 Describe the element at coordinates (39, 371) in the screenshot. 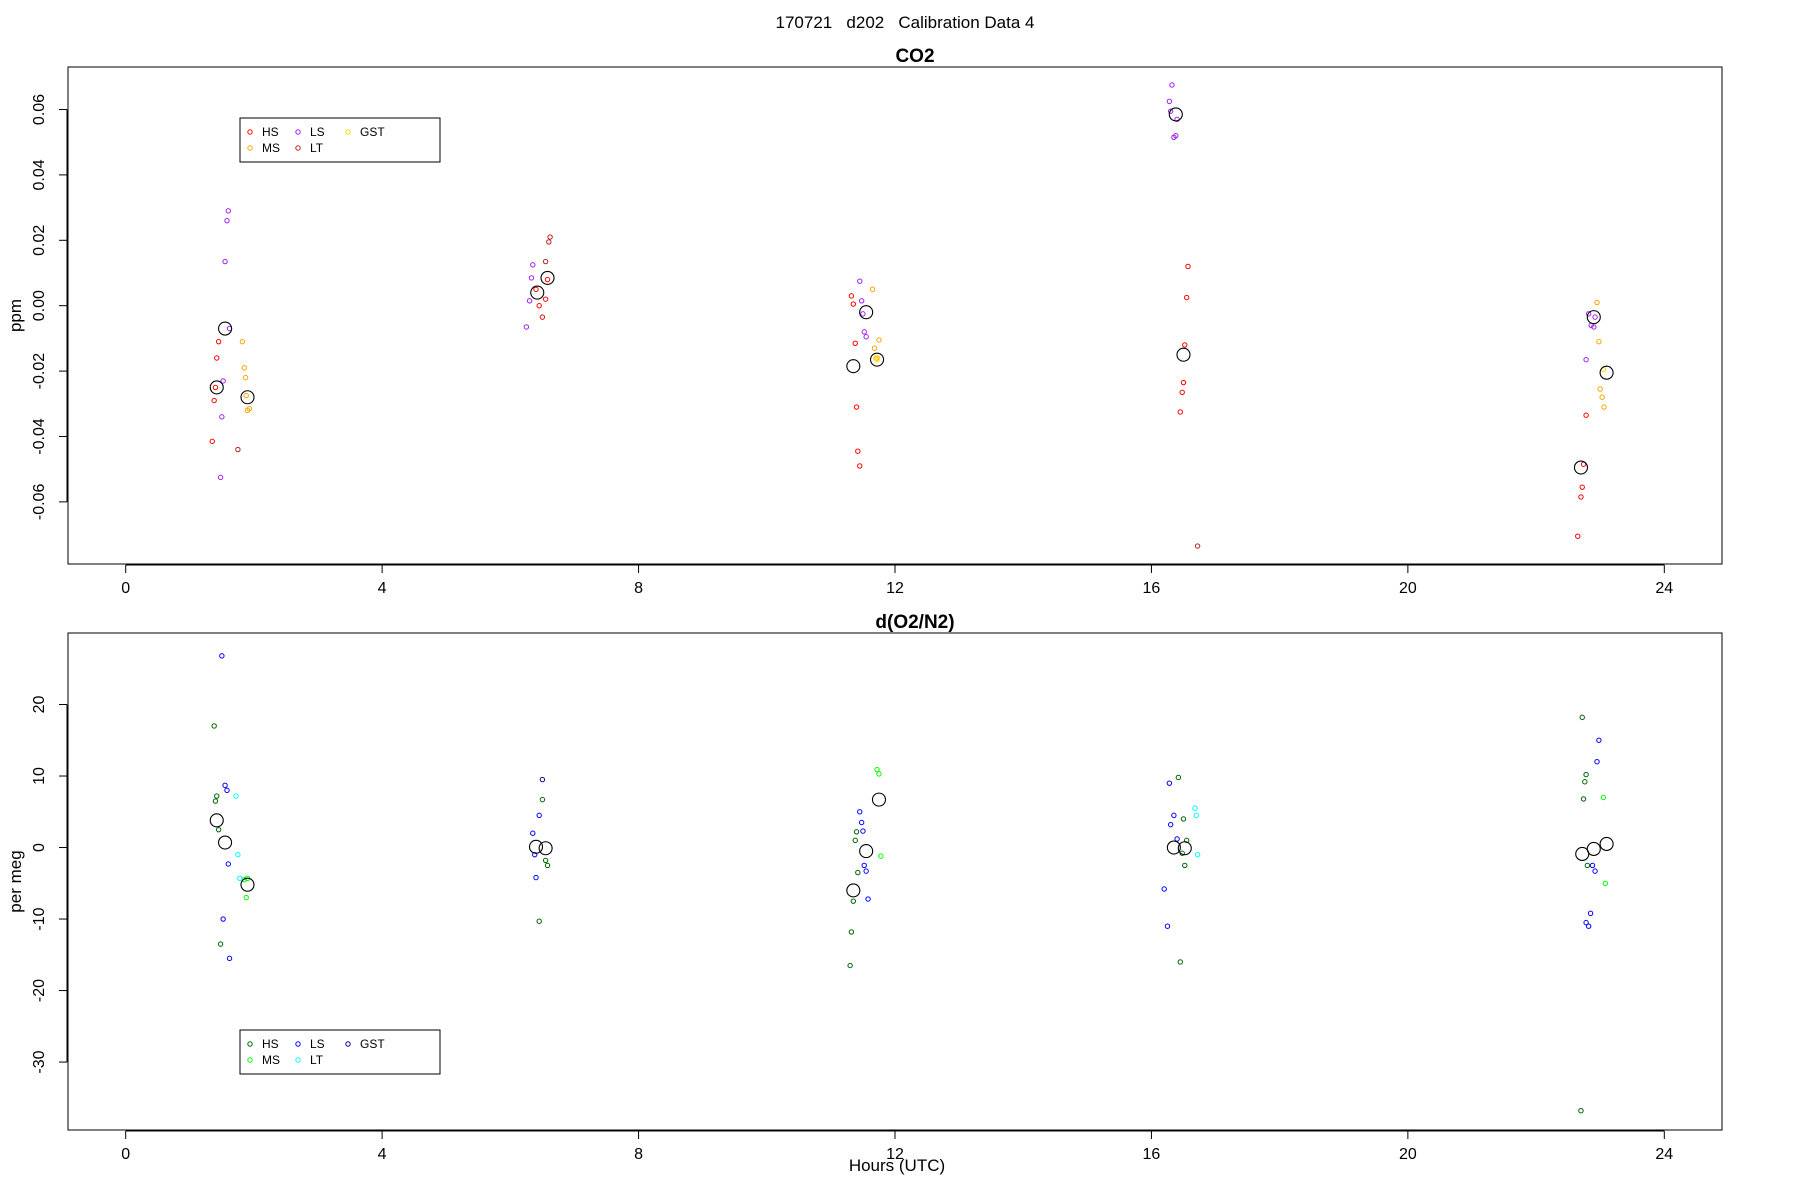

I see `co2-y-tick-label: -0.02` at that location.